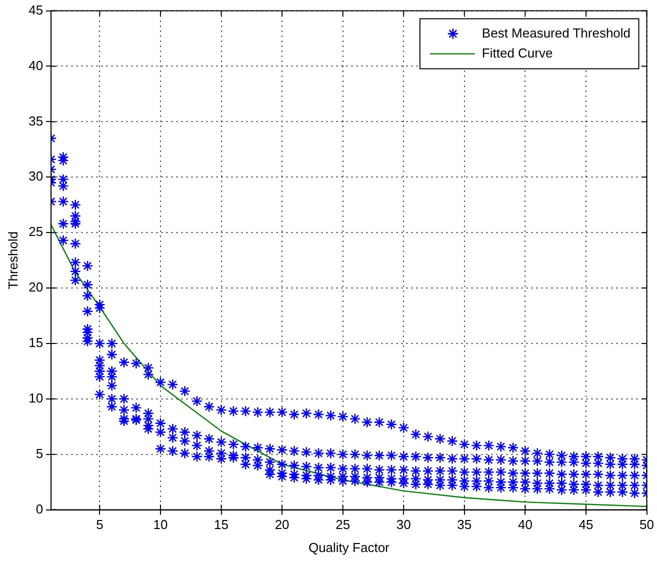 The width and height of the screenshot is (657, 562). Describe the element at coordinates (586, 524) in the screenshot. I see `x-tick-label: 45` at that location.